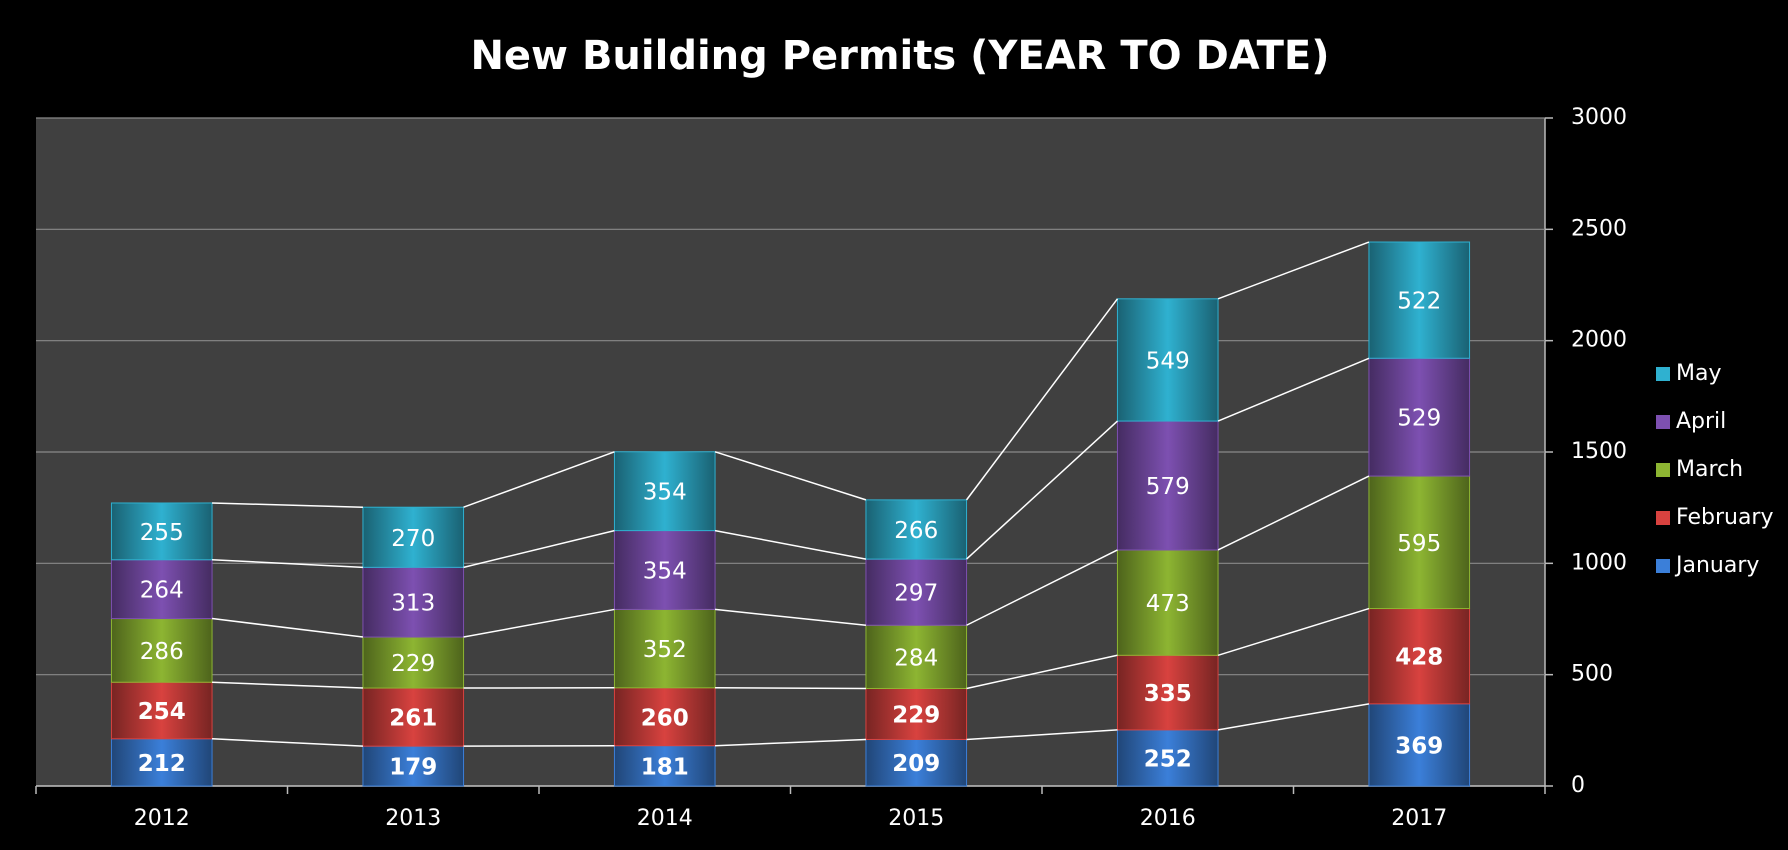 The image size is (1788, 850). Describe the element at coordinates (1599, 340) in the screenshot. I see `y-tick-label: 2000` at that location.